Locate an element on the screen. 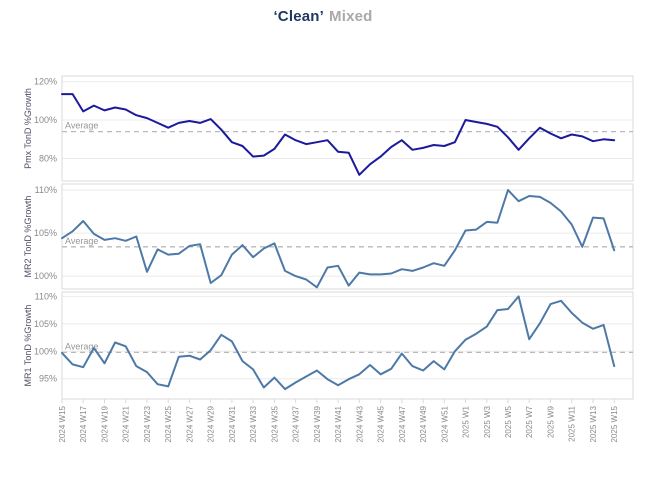 The image size is (646, 477). x-tick-label: 2025 W5 is located at coordinates (508, 421).